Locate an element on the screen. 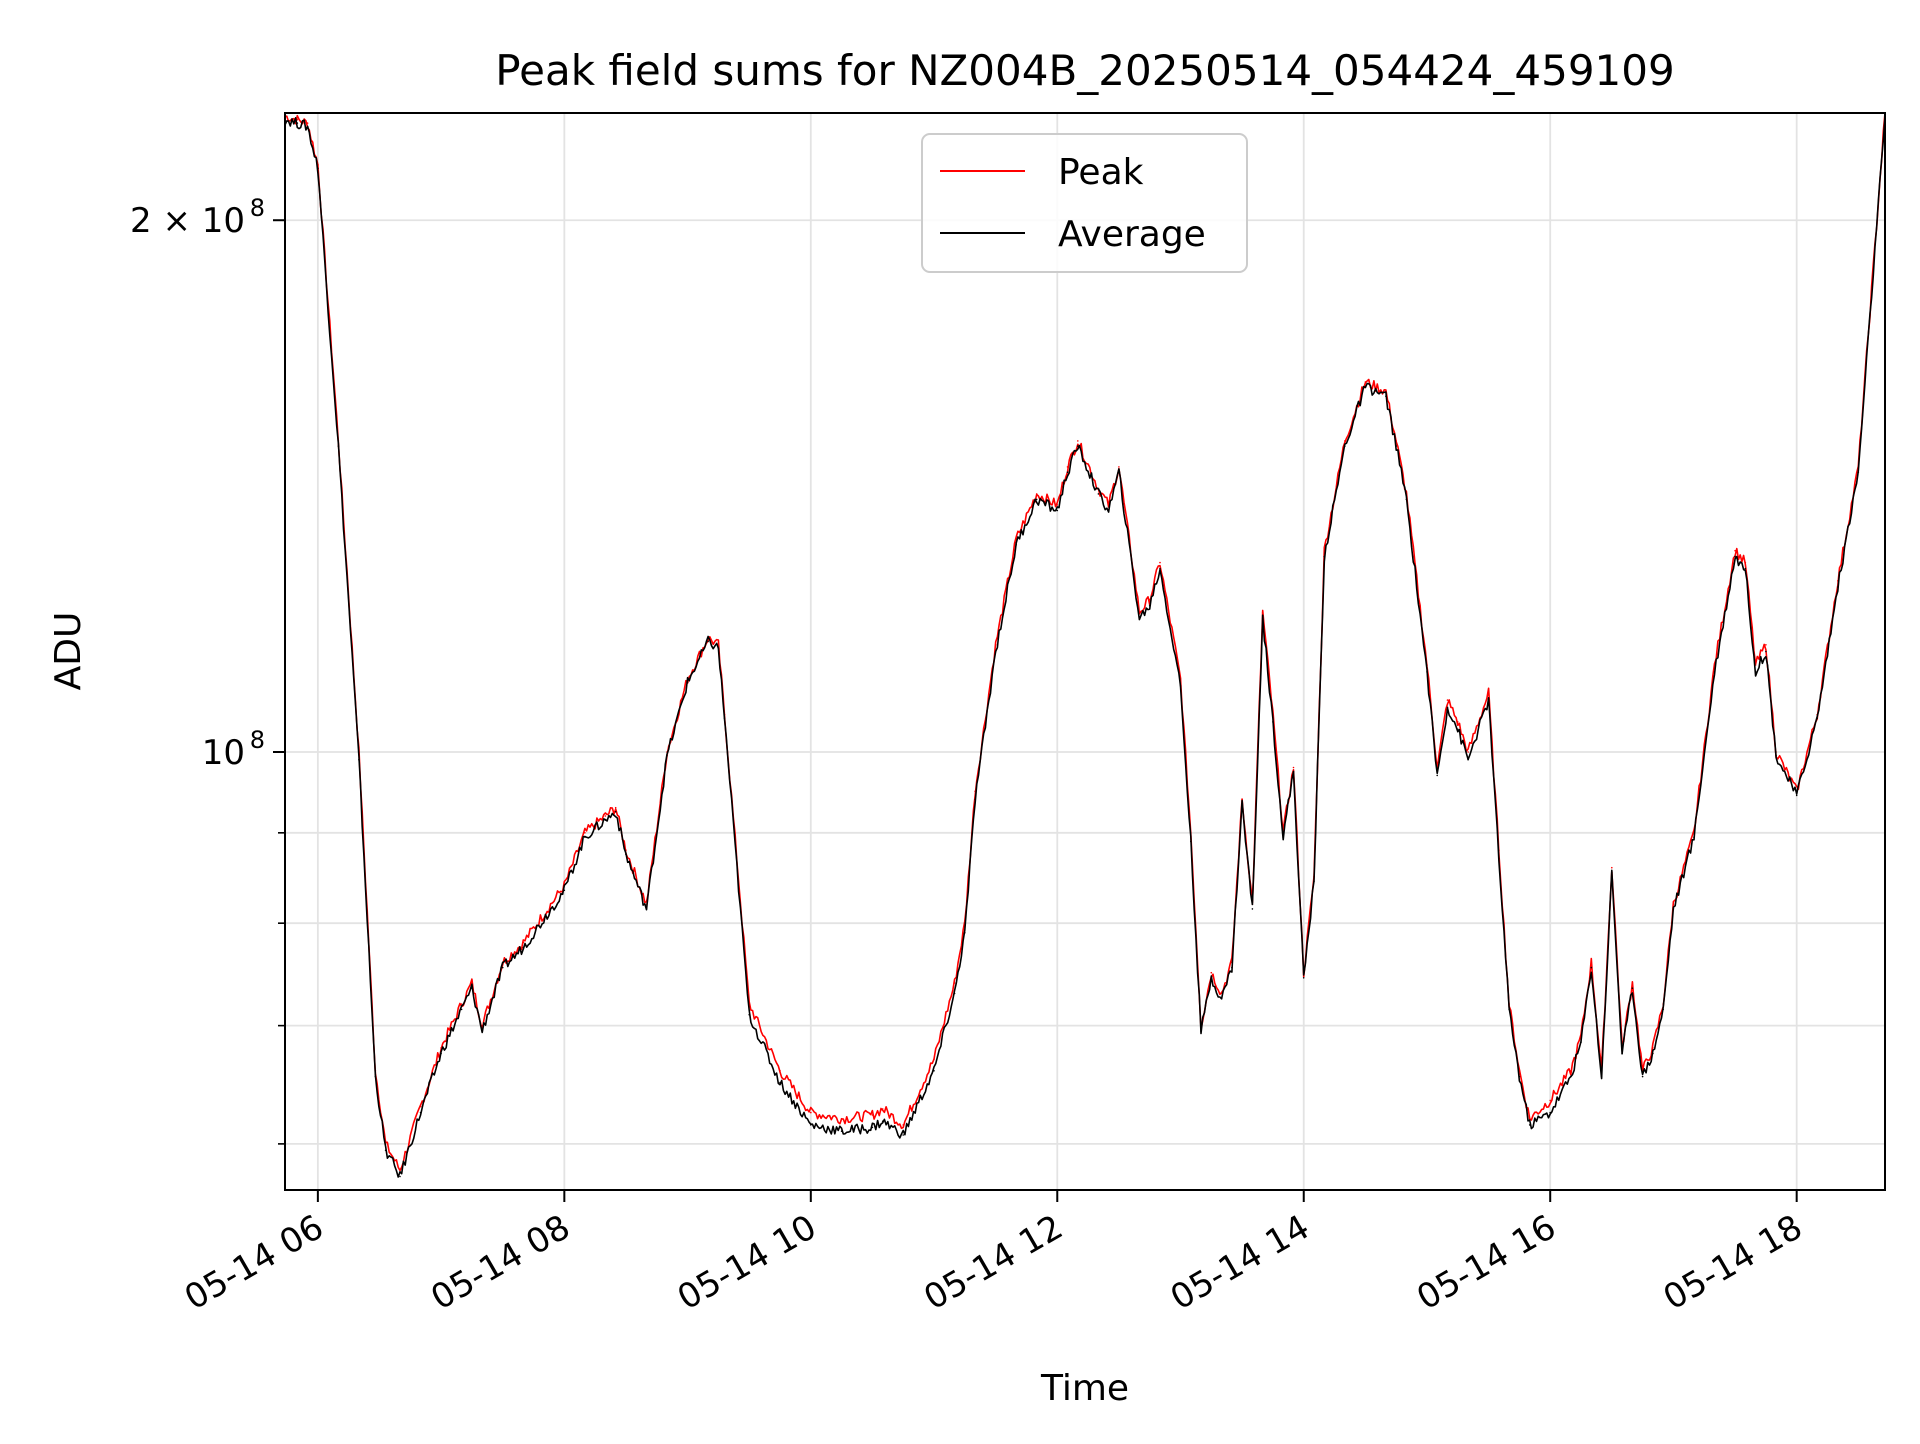  y-tick-label: 2 × 10 is located at coordinates (187, 221).